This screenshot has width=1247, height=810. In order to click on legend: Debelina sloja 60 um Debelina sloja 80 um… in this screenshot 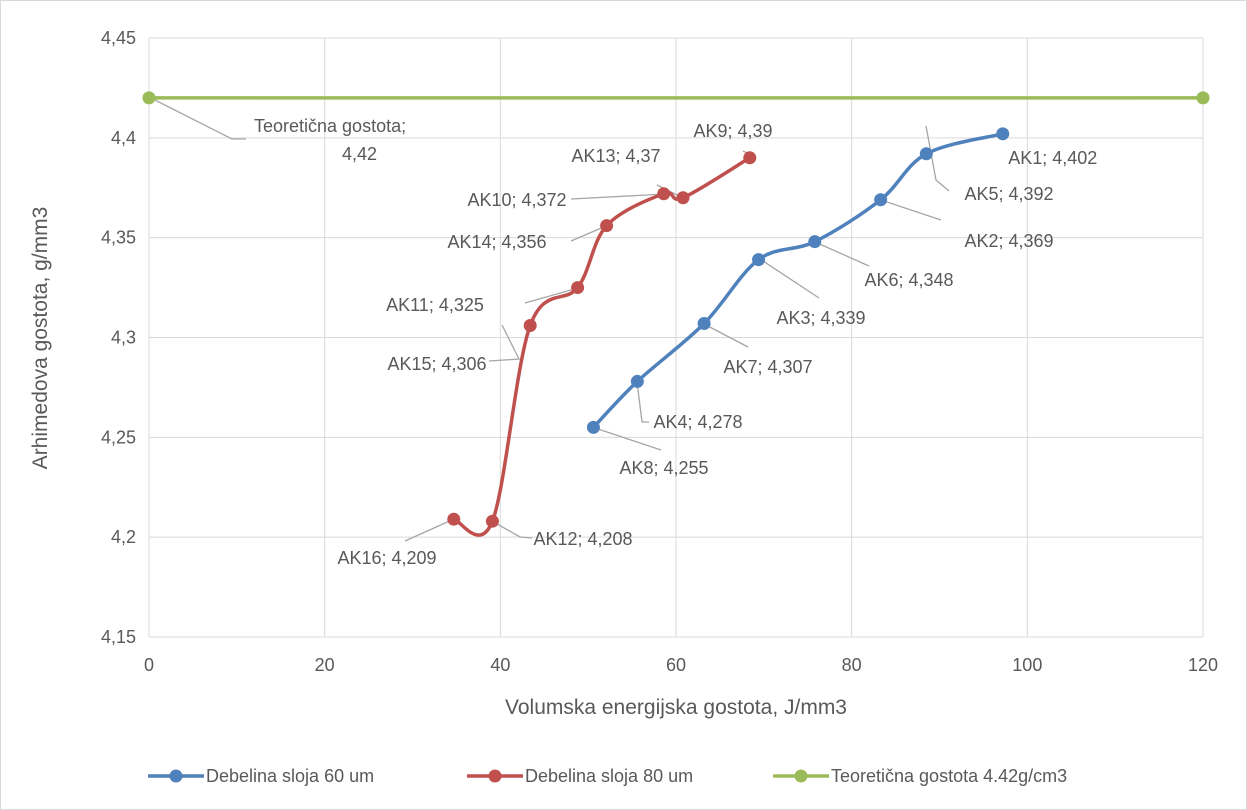, I will do `click(607, 776)`.